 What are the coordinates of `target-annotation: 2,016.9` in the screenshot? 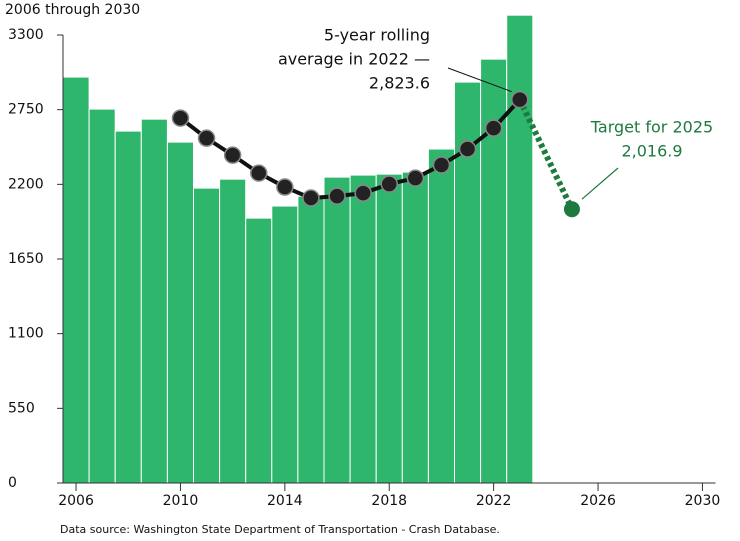 It's located at (651, 151).